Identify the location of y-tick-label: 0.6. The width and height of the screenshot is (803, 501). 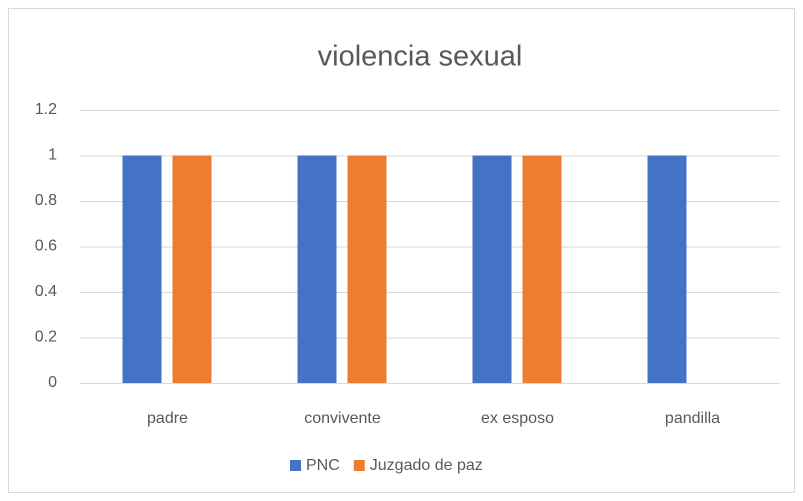
(46, 246).